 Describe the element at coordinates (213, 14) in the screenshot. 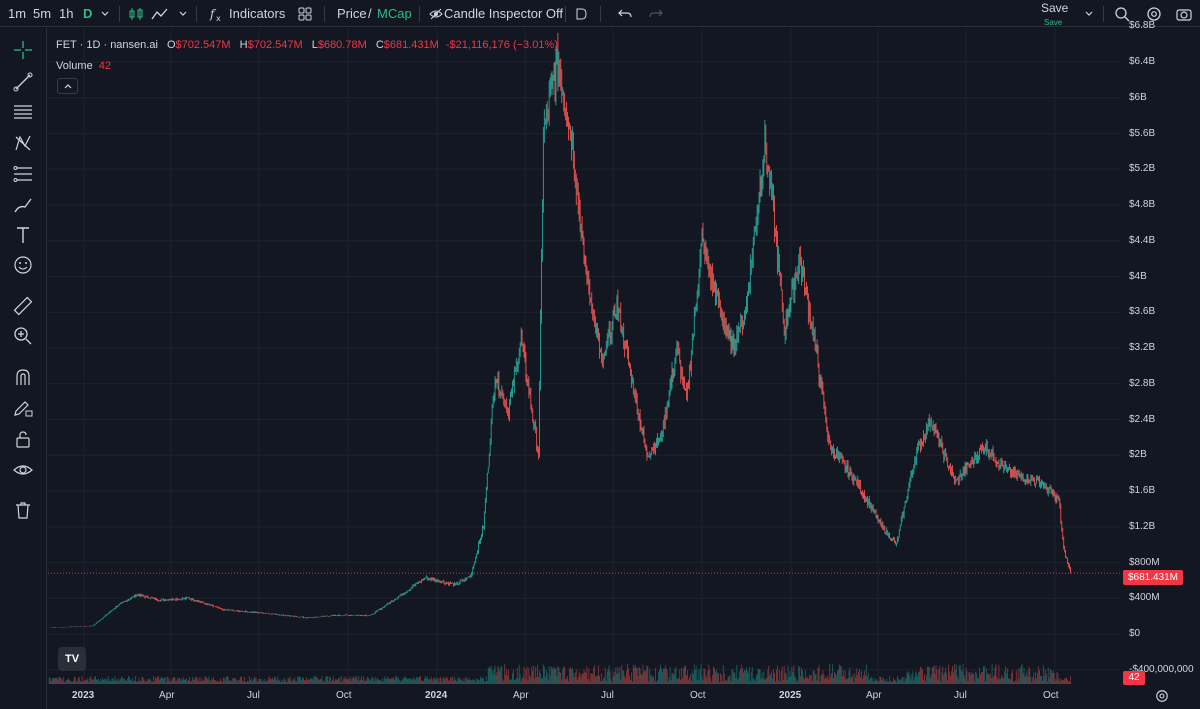

I see `svg-text: f` at that location.